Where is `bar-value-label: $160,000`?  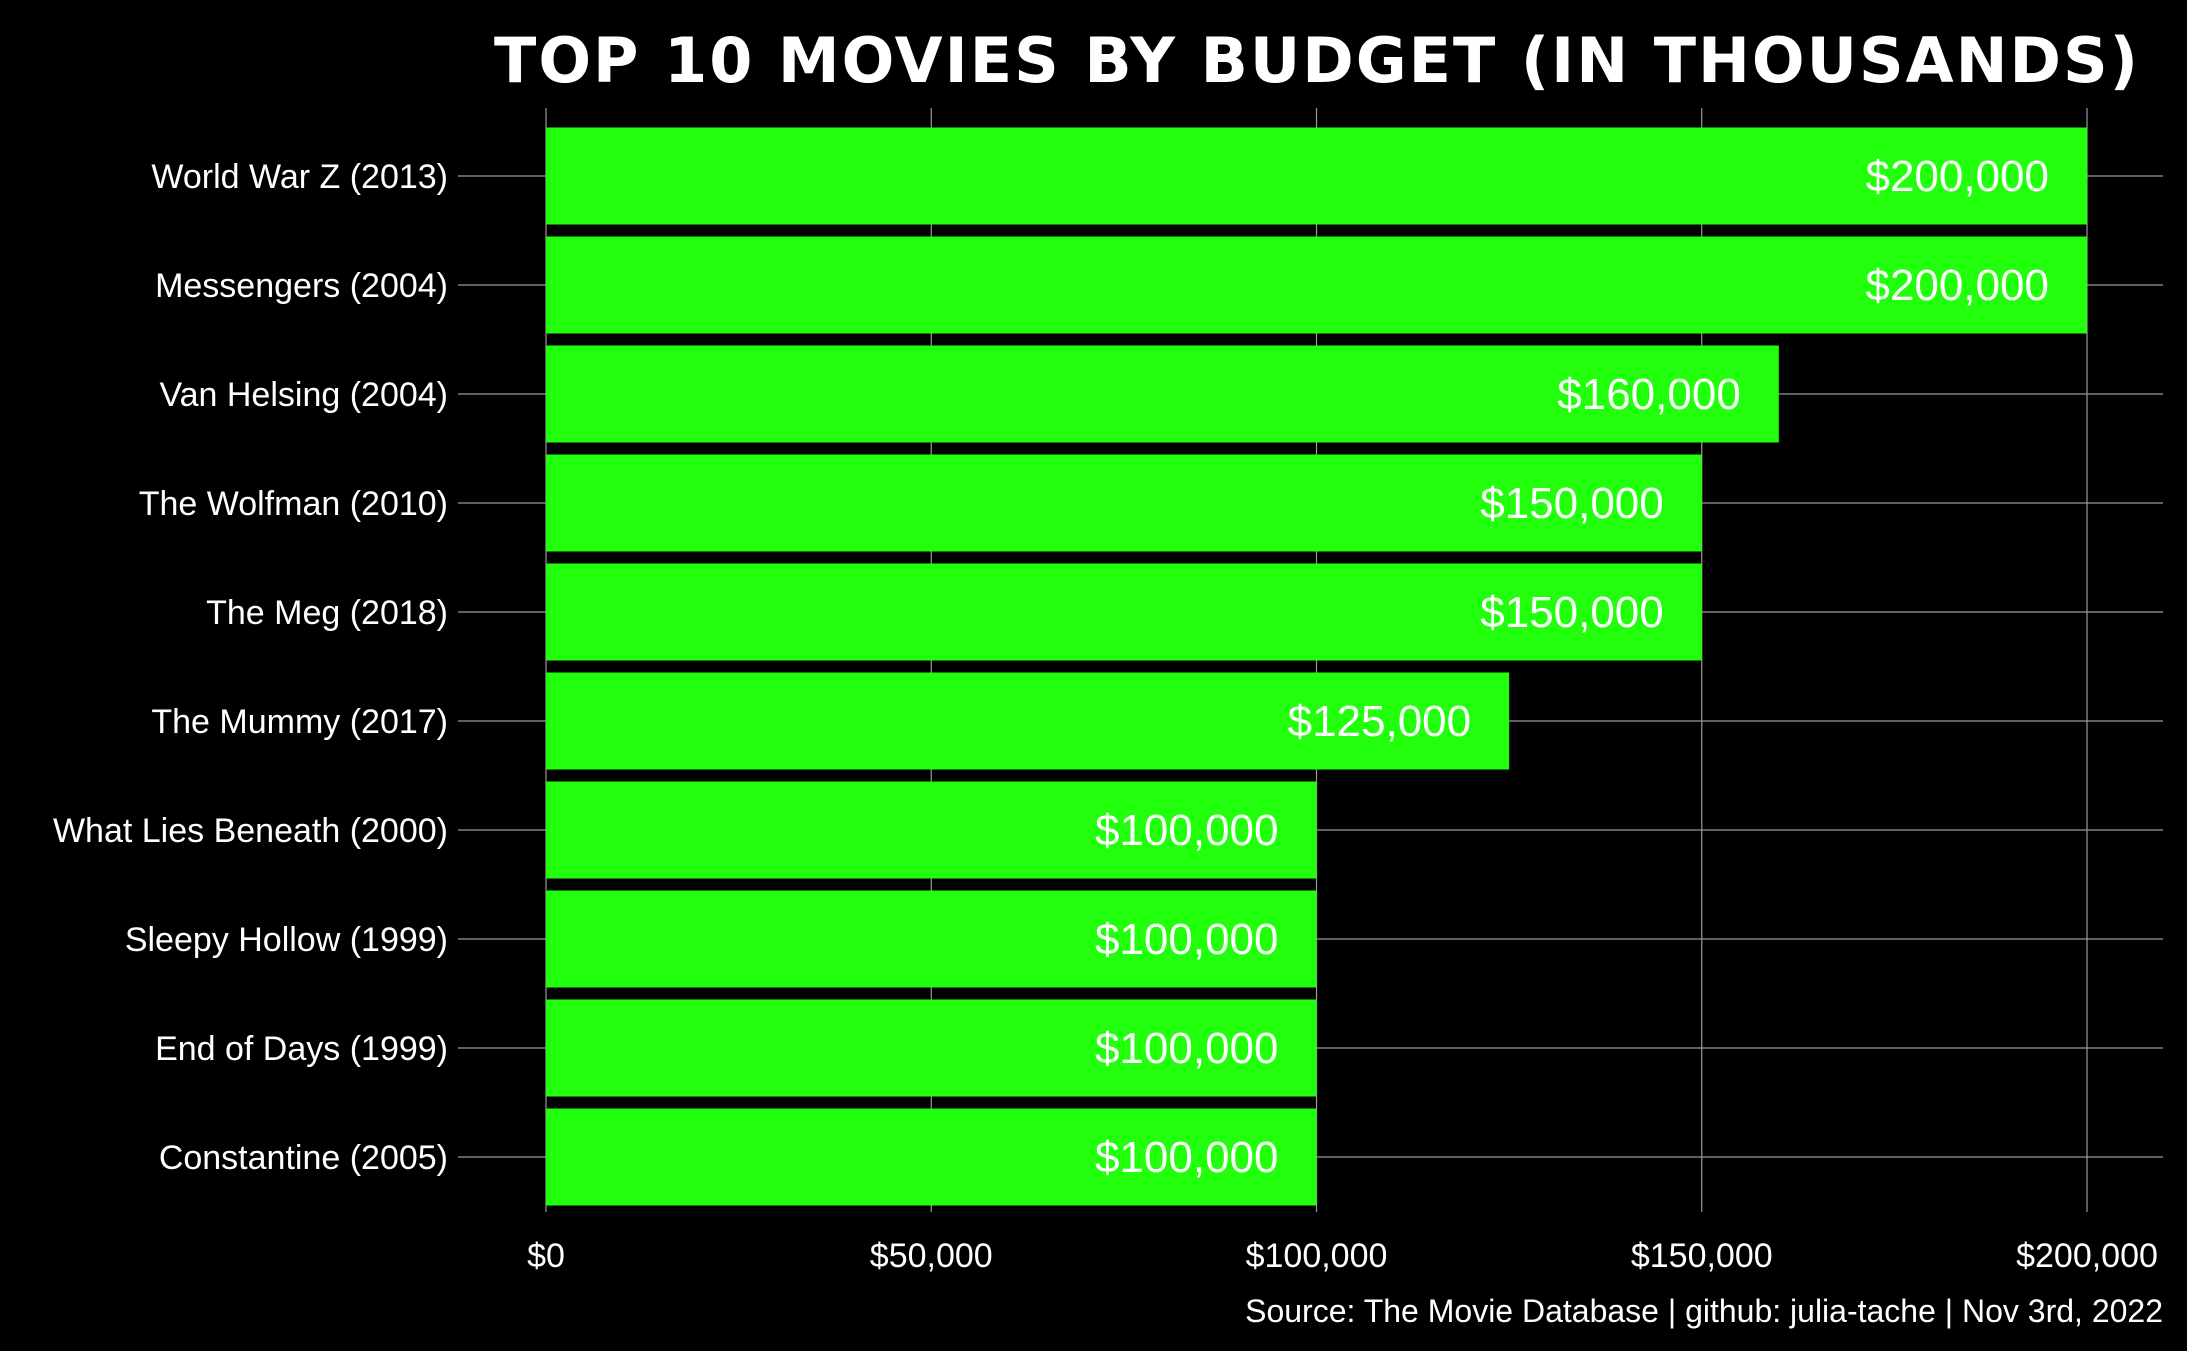
bar-value-label: $160,000 is located at coordinates (1649, 394).